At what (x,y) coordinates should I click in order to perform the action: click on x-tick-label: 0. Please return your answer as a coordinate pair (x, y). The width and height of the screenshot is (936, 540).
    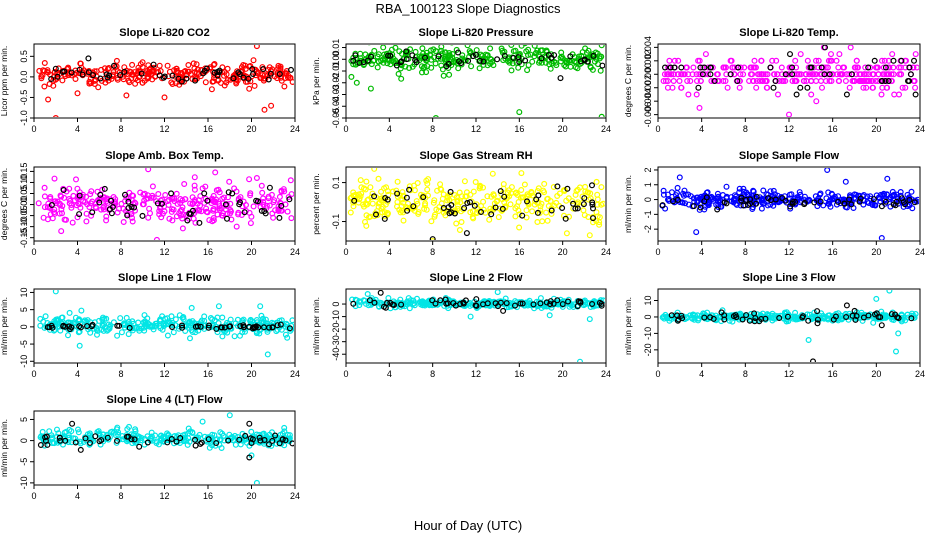
    Looking at the image, I should click on (33, 252).